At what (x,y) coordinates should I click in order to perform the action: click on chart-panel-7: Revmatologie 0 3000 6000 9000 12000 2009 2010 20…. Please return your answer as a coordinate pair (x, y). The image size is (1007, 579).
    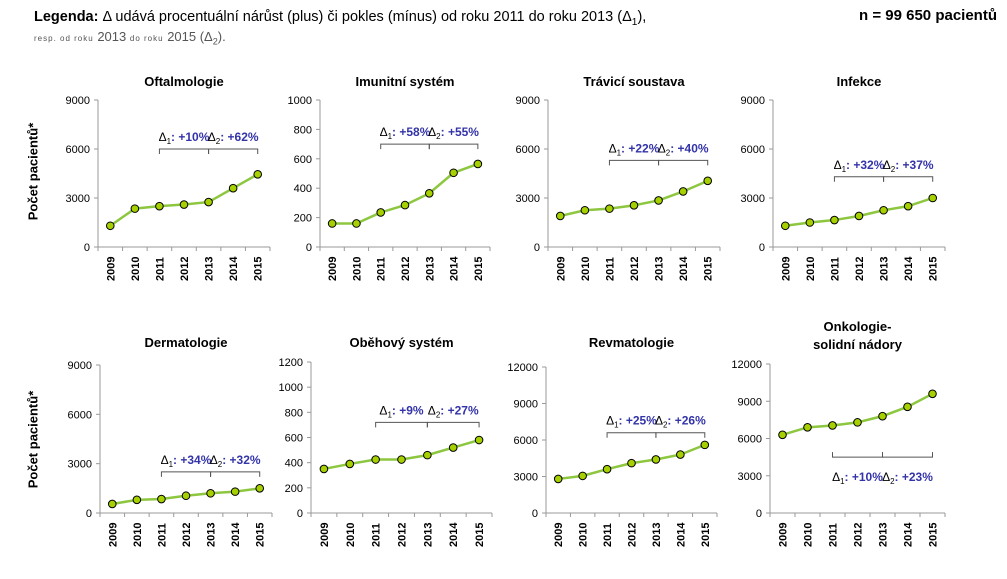
    Looking at the image, I should click on (612, 441).